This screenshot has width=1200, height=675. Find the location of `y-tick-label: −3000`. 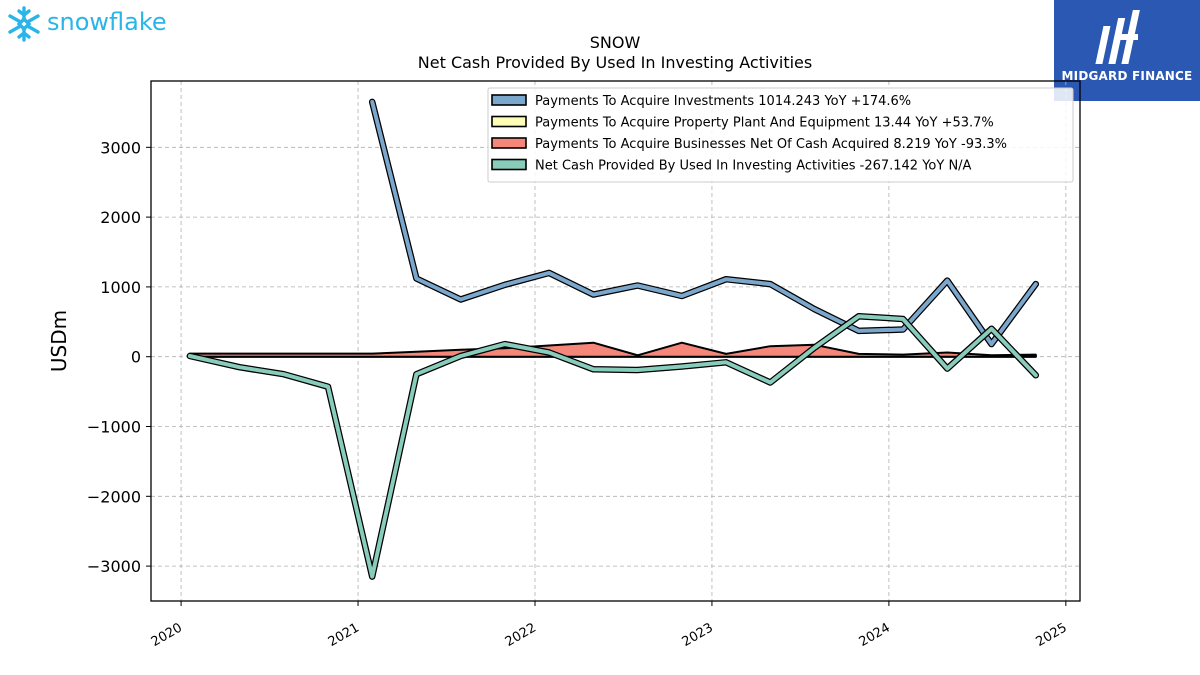

y-tick-label: −3000 is located at coordinates (114, 566).